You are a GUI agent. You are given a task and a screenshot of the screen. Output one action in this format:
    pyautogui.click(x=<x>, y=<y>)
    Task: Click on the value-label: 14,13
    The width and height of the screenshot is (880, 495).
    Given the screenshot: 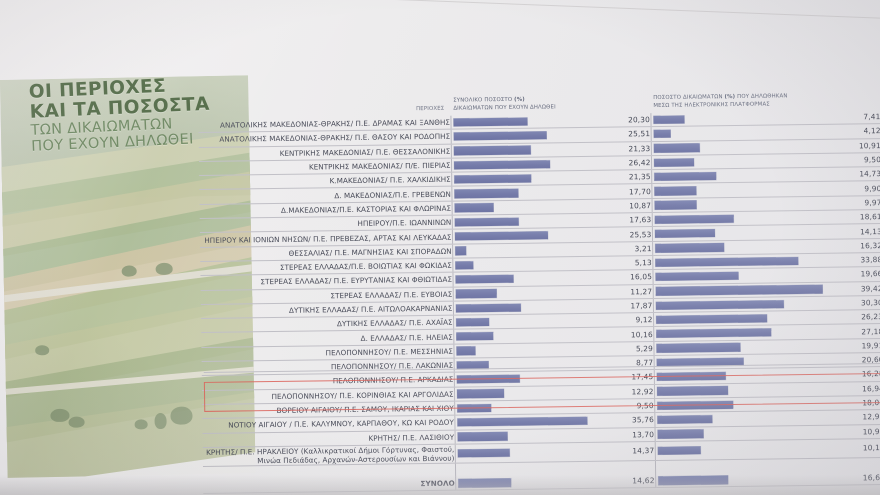 What is the action you would take?
    pyautogui.click(x=869, y=231)
    